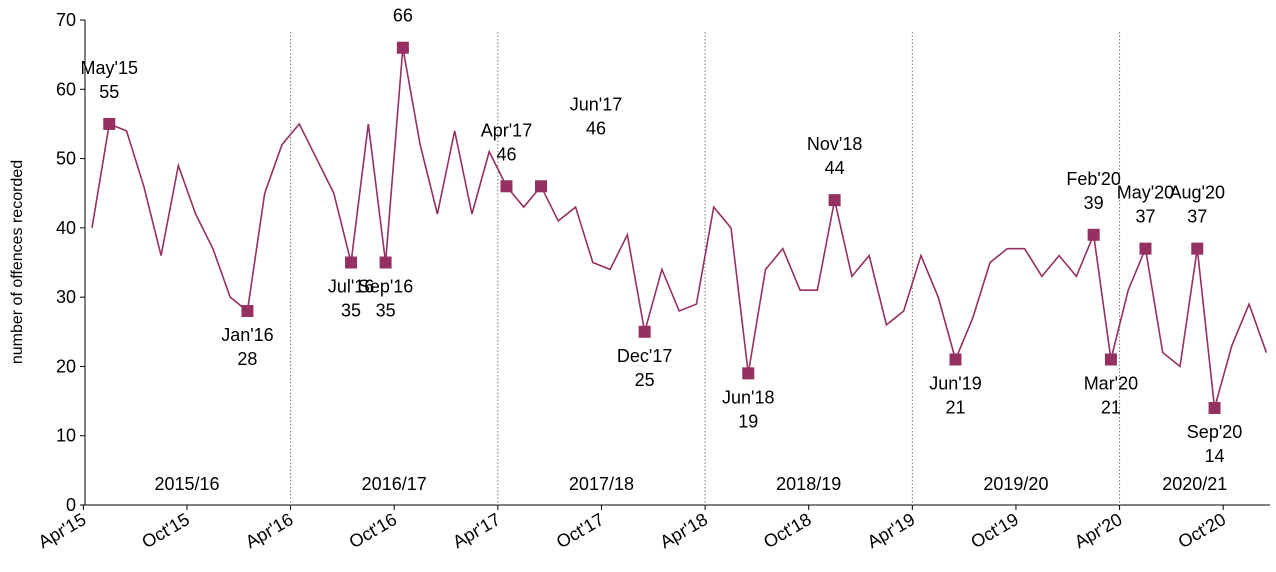 This screenshot has width=1276, height=572. I want to click on point-label: Sep'20, so click(1215, 432).